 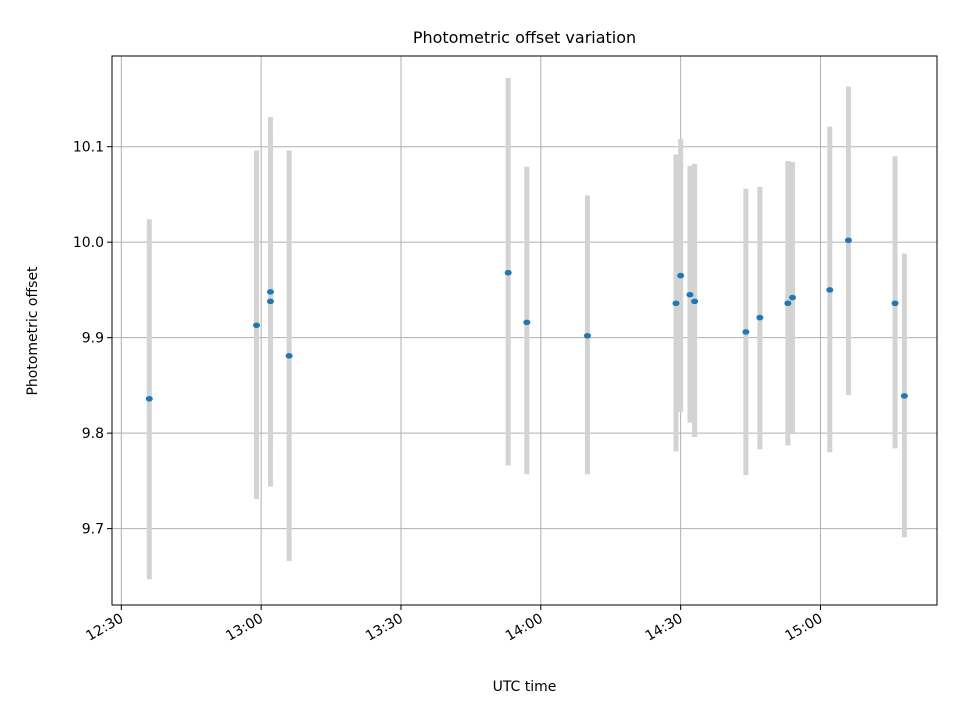 I want to click on y-tick-label: 10.0, so click(x=88, y=243).